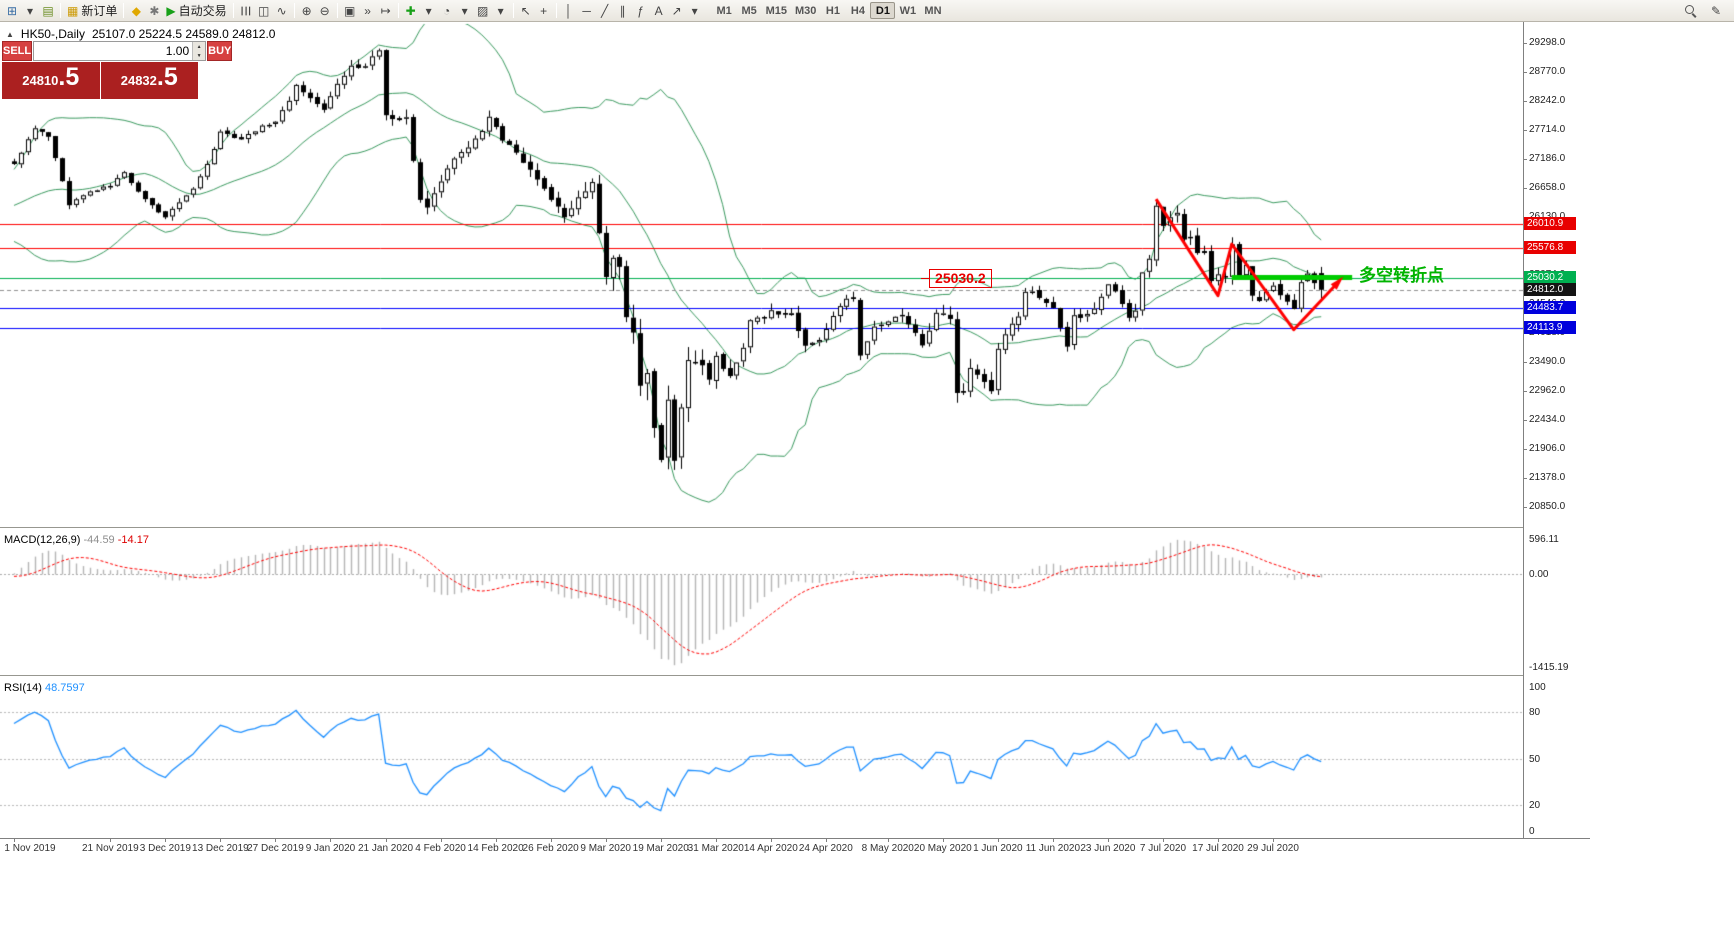 The image size is (1734, 943). What do you see at coordinates (1163, 848) in the screenshot?
I see `date-label: 7 Jul 2020` at bounding box center [1163, 848].